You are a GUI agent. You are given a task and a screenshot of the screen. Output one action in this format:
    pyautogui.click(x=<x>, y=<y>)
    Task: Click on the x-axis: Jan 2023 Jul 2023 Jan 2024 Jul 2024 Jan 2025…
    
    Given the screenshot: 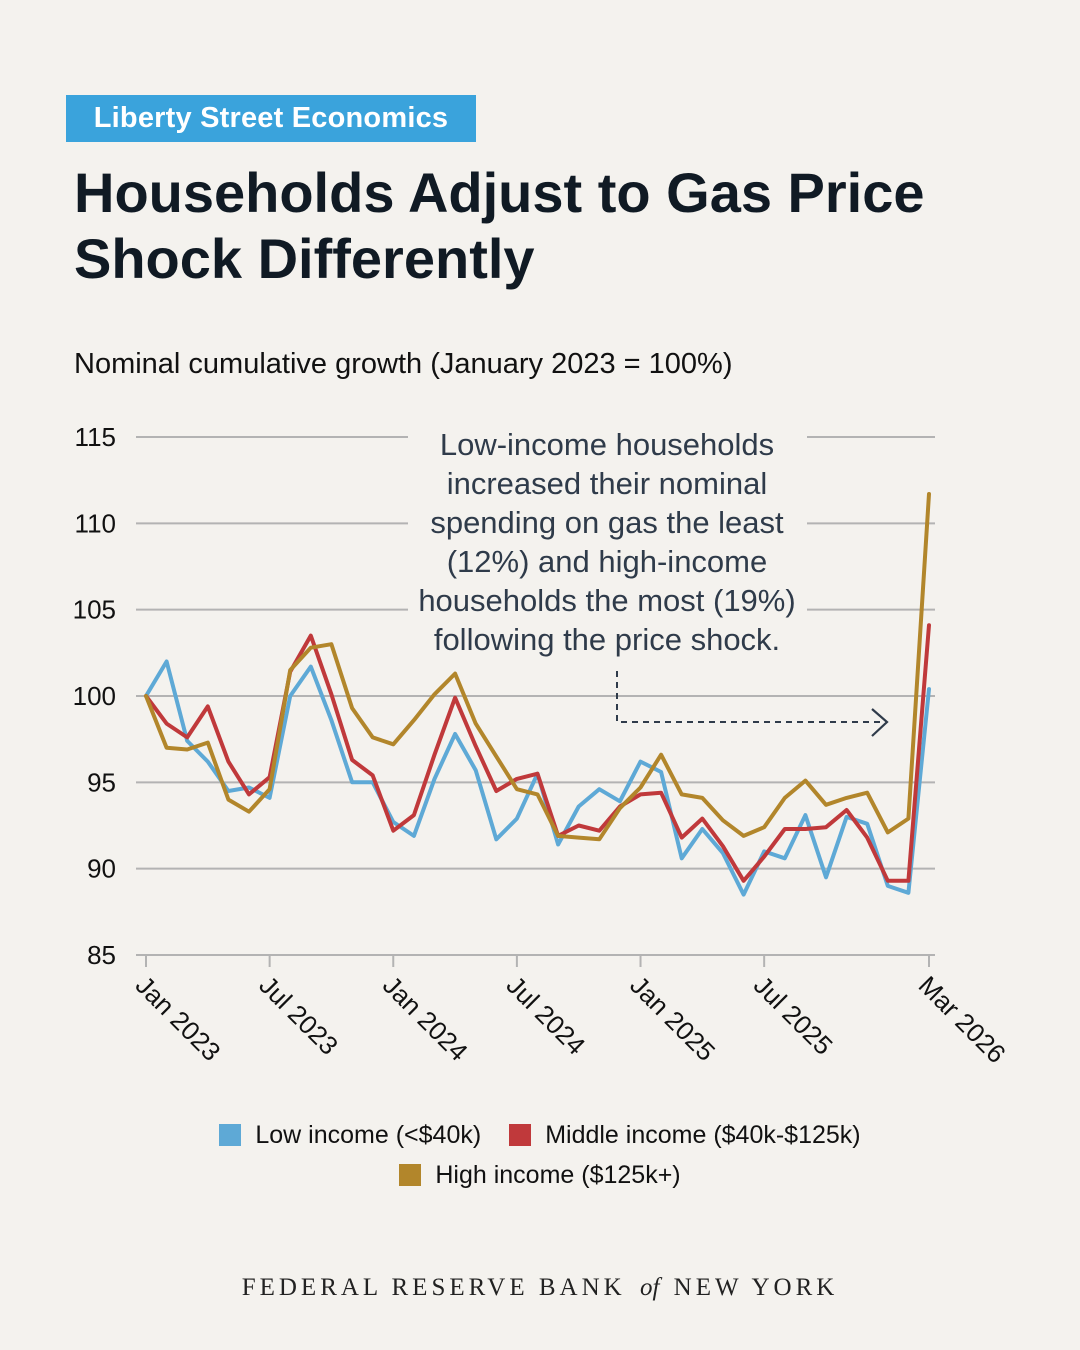 What is the action you would take?
    pyautogui.click(x=571, y=1012)
    